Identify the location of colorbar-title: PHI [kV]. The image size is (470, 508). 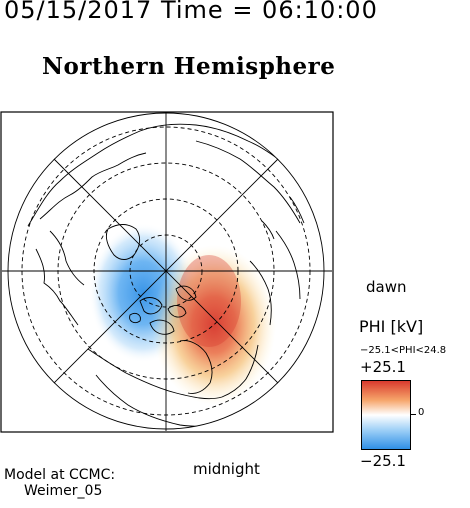
(391, 326).